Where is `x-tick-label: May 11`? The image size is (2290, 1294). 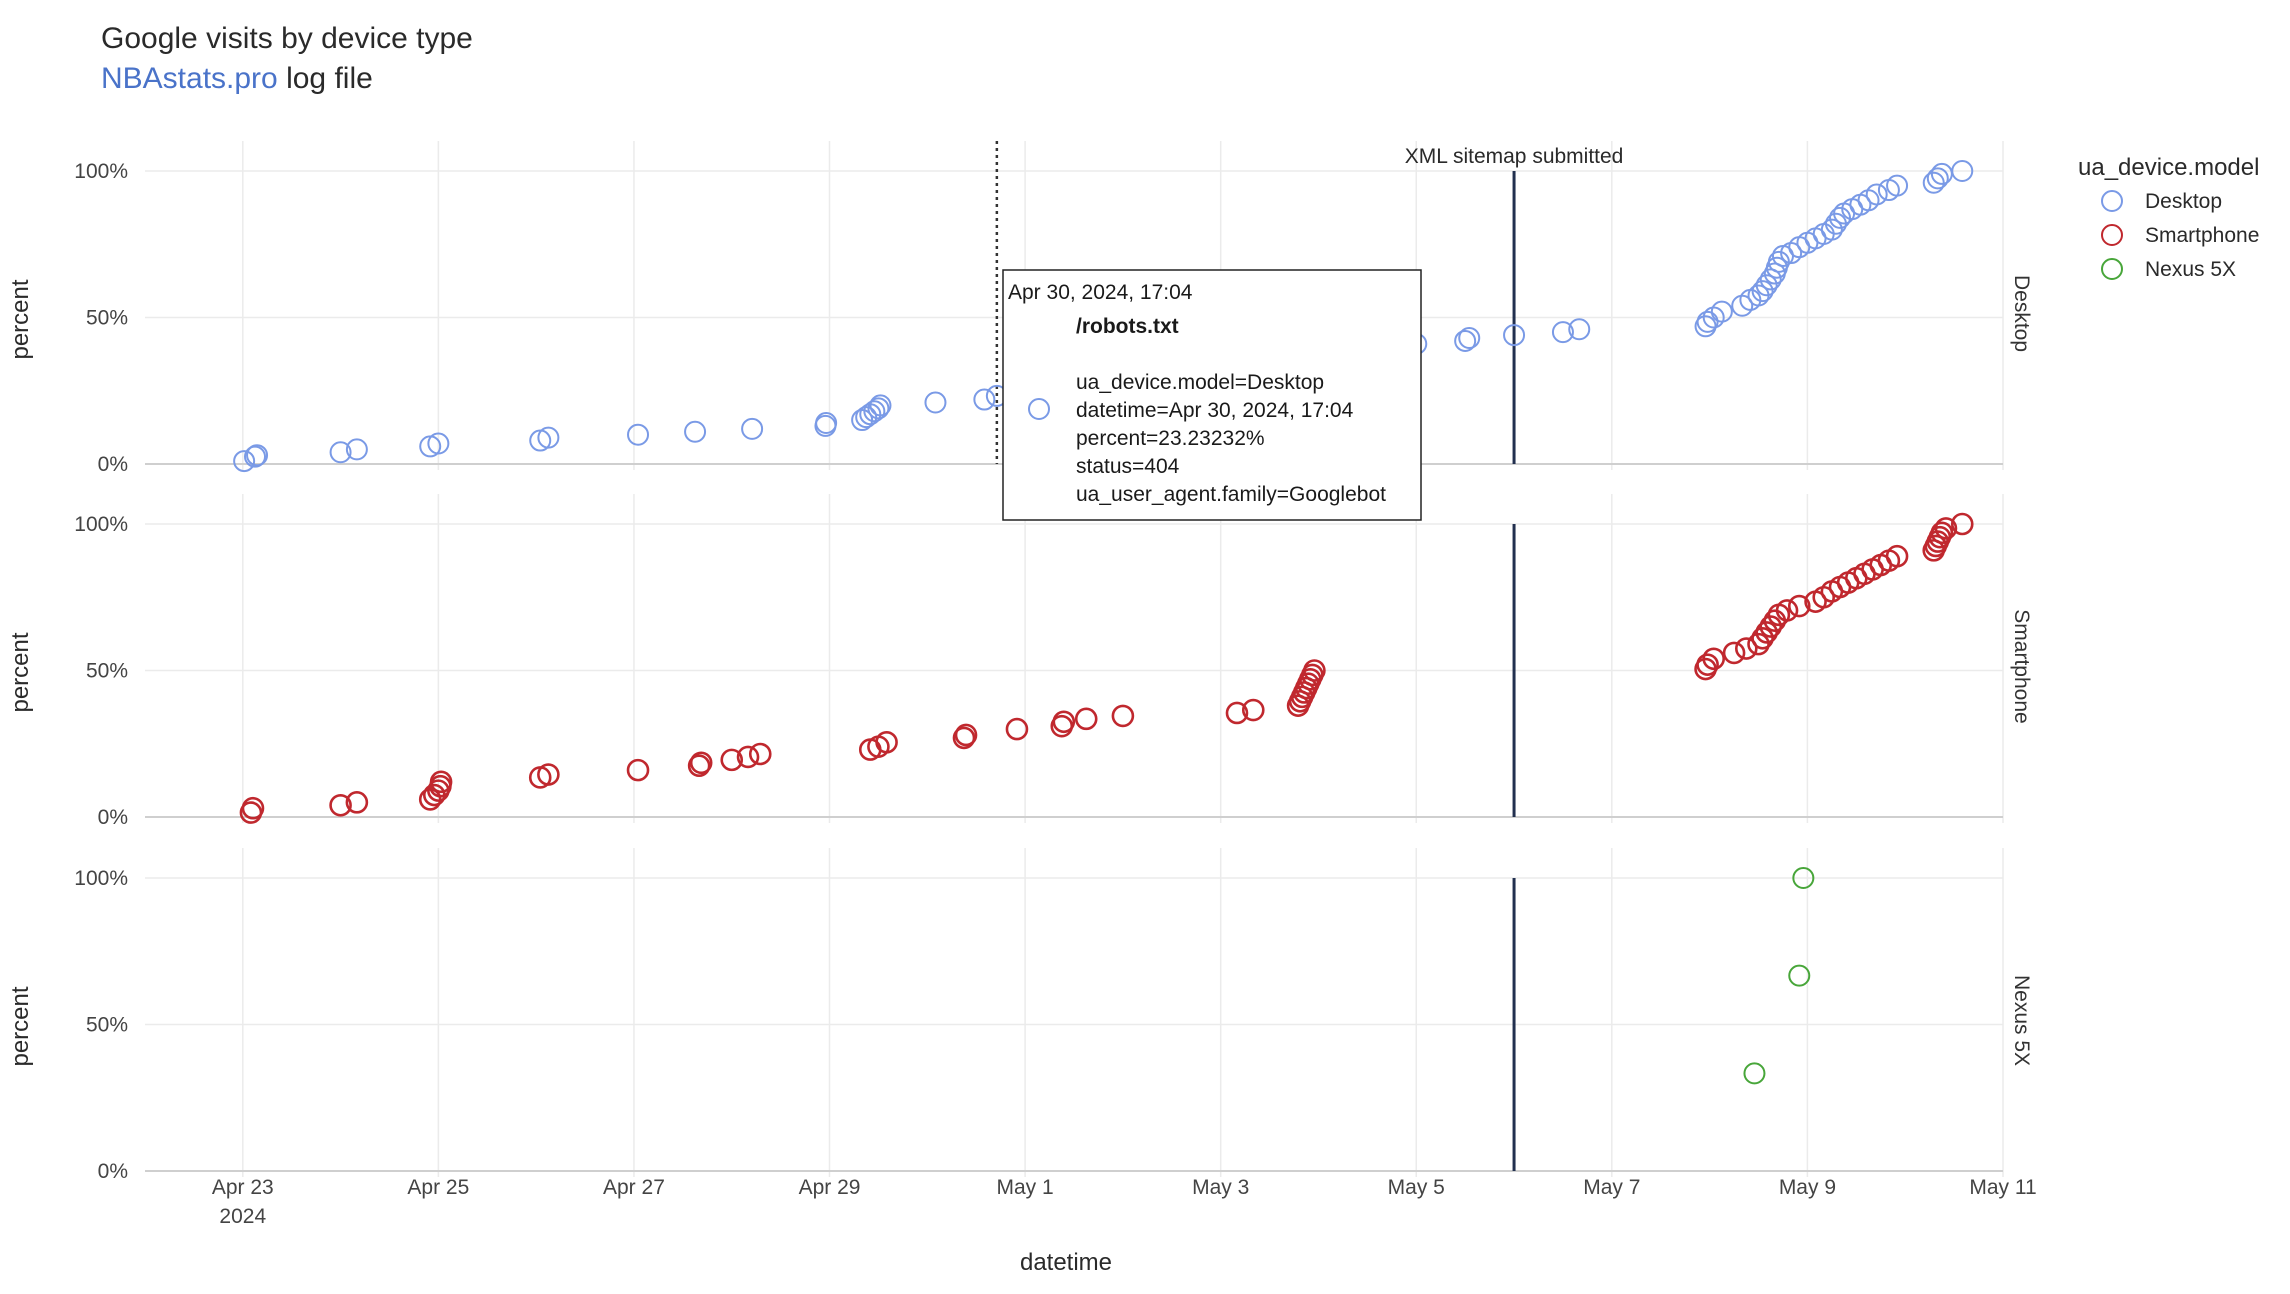
x-tick-label: May 11 is located at coordinates (2002, 1187).